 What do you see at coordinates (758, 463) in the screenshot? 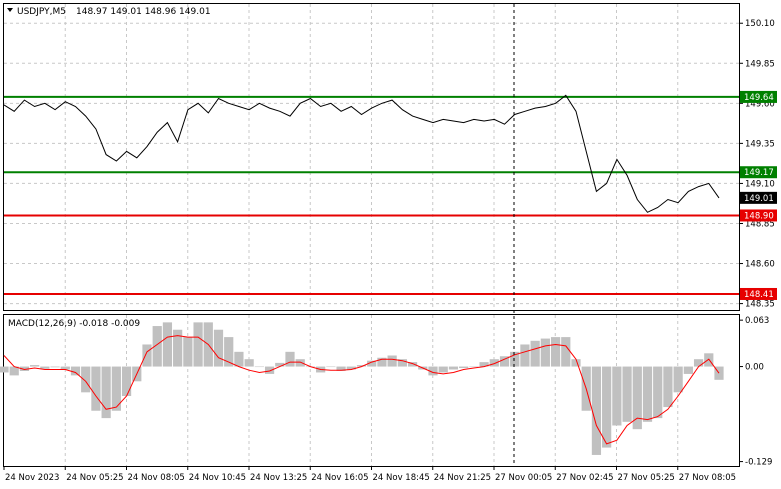
I see `macd-tick-label: -0.129` at bounding box center [758, 463].